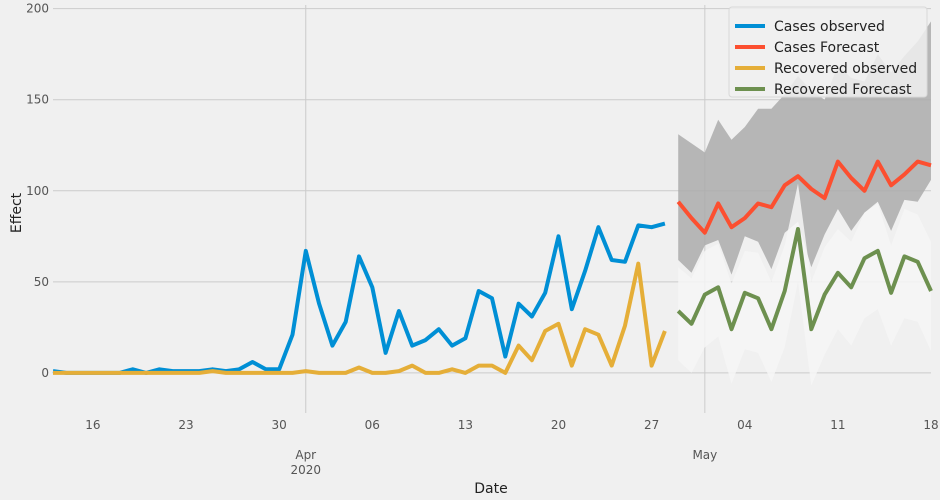 This screenshot has width=940, height=500. I want to click on legend-label: Cases observed, so click(829, 27).